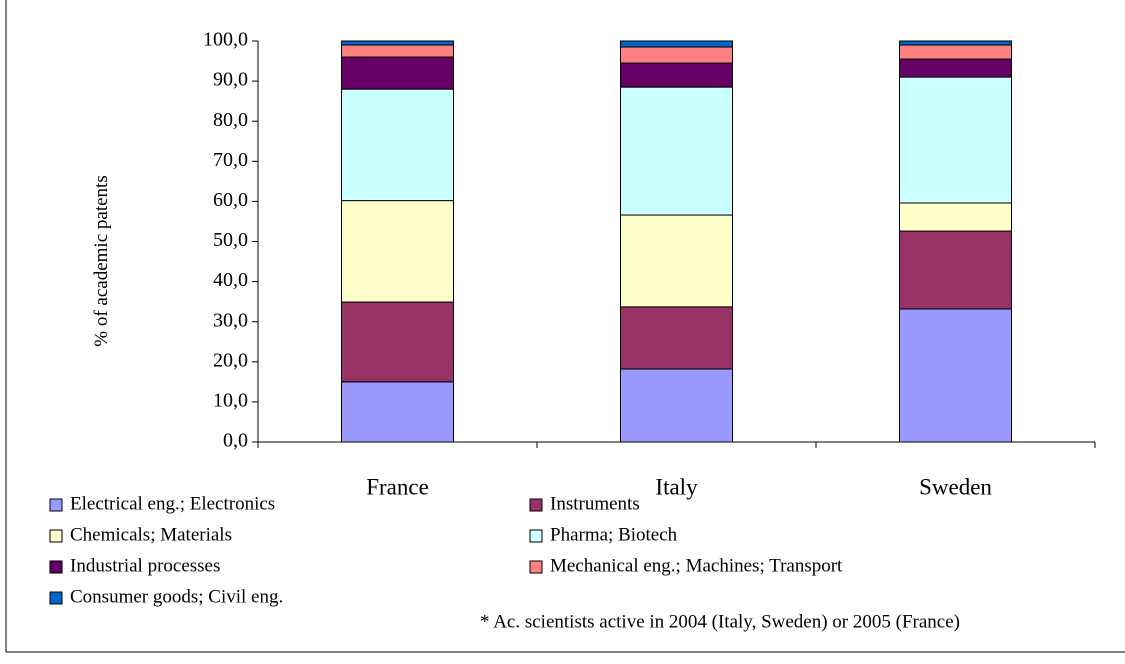  I want to click on y-tick-label: 80,0, so click(230, 120).